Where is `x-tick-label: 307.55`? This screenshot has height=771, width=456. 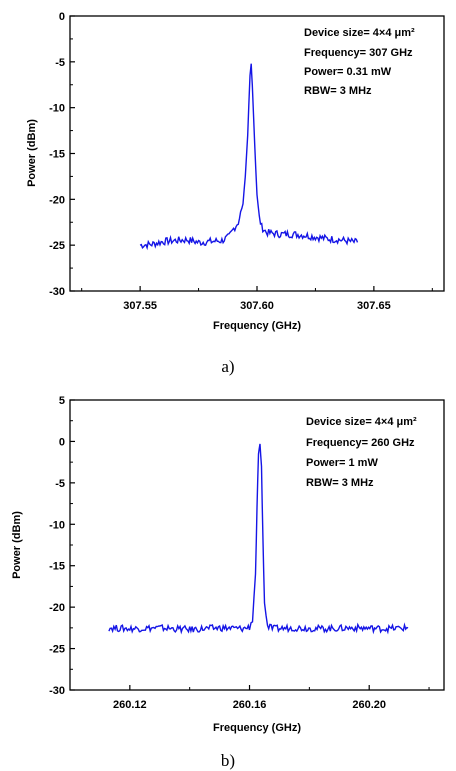 x-tick-label: 307.55 is located at coordinates (140, 306).